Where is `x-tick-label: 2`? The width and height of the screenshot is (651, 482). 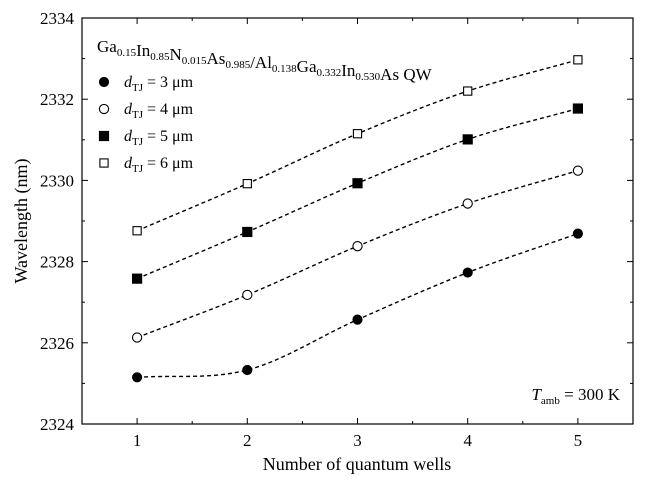
x-tick-label: 2 is located at coordinates (247, 440).